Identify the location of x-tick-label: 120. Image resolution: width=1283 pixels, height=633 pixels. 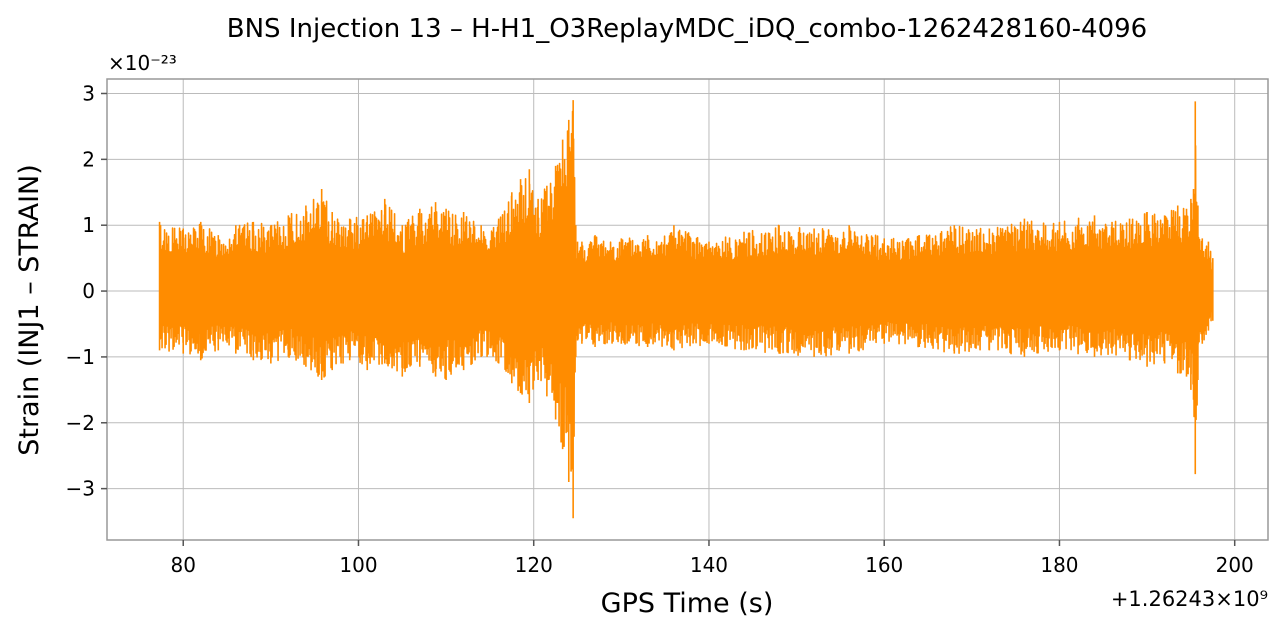
(534, 565).